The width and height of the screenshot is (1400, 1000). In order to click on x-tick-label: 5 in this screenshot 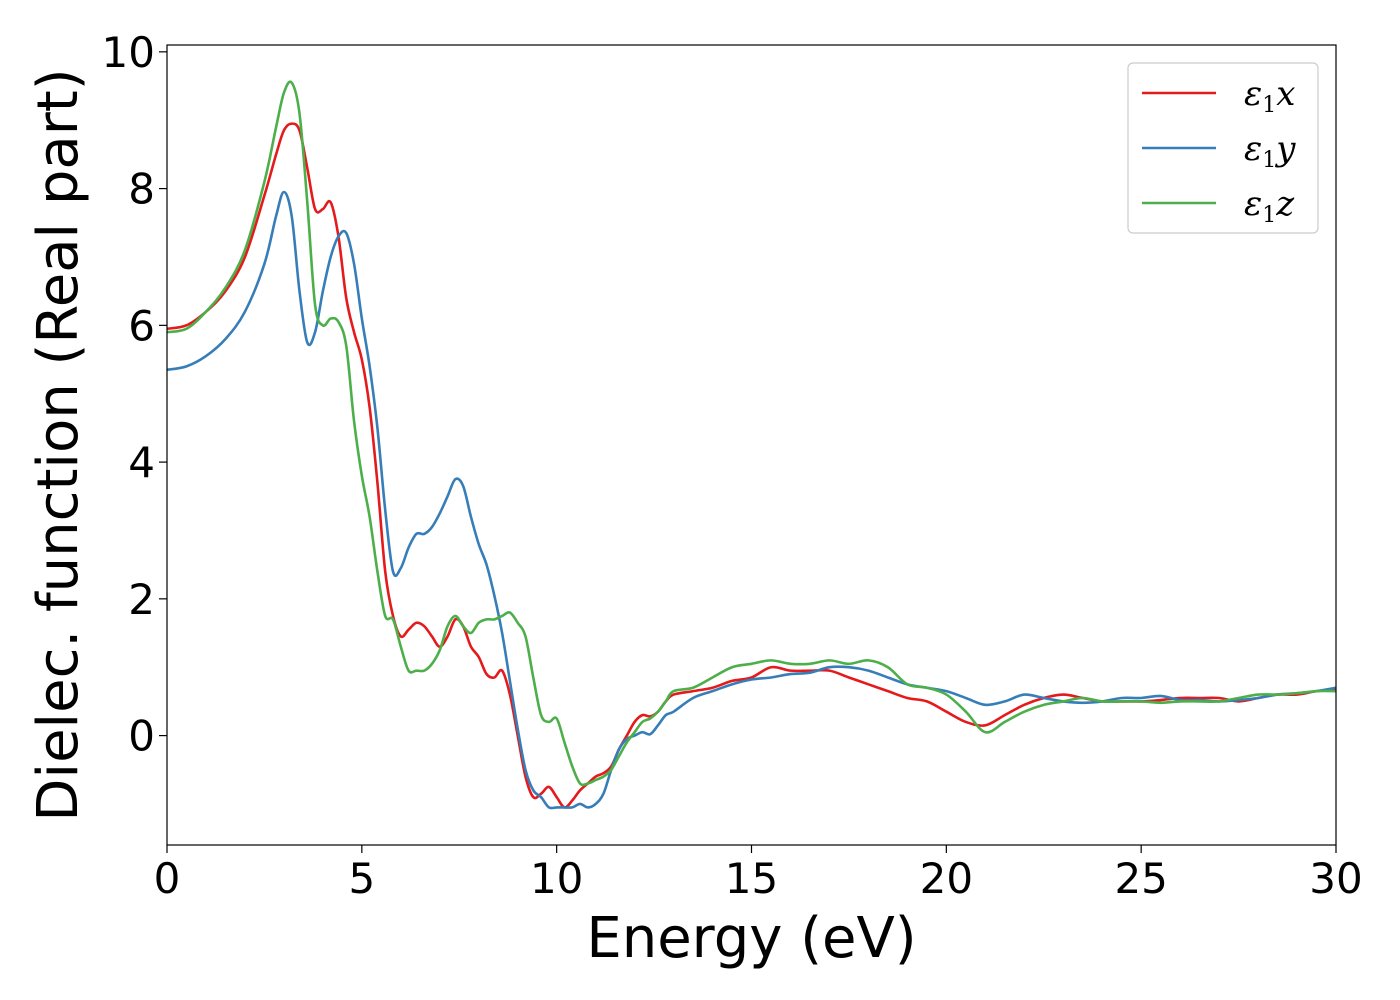, I will do `click(361, 878)`.